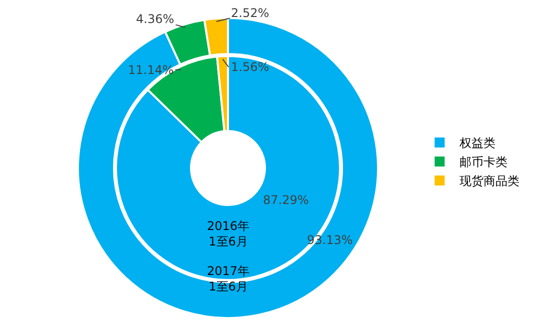 The height and width of the screenshot is (323, 538). I want to click on legend-label: 现货商品类, so click(490, 181).